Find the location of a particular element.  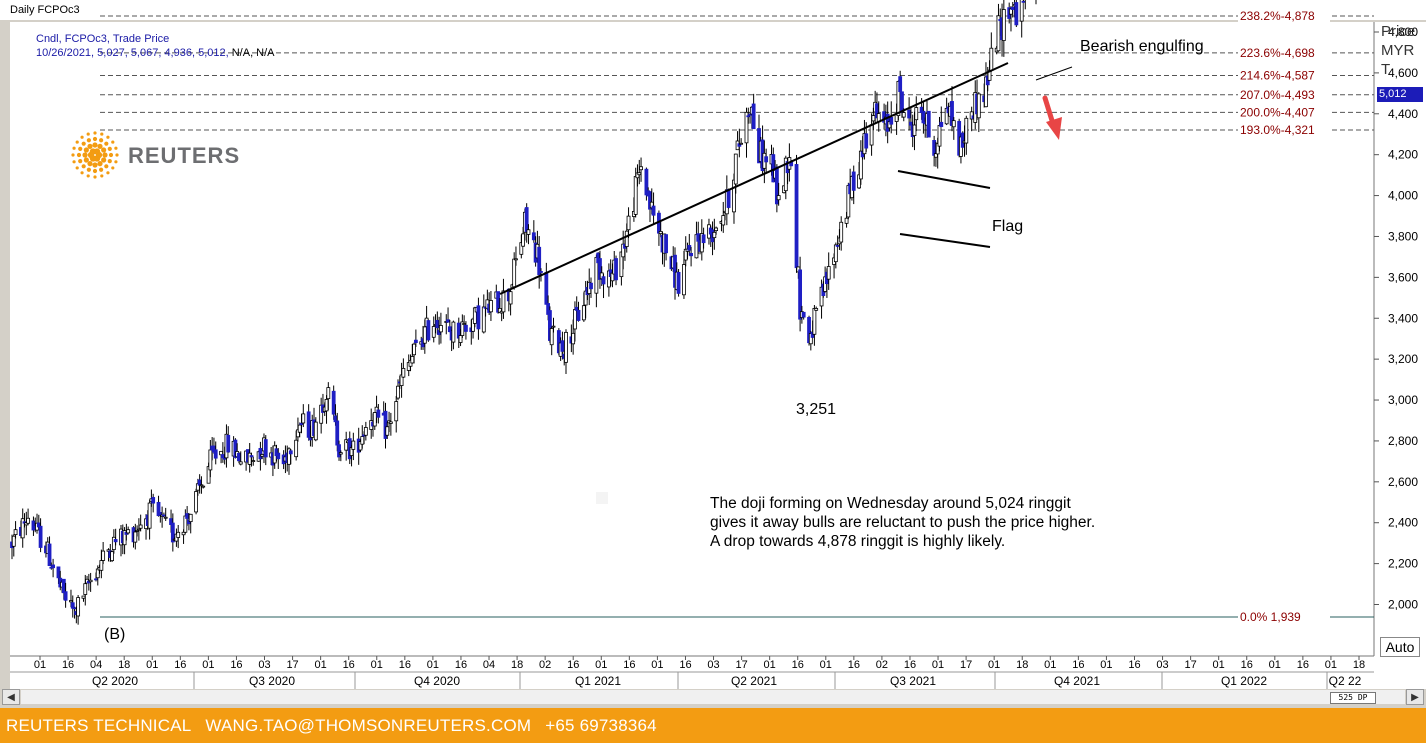

fib-label: 200.0%-4,407 is located at coordinates (1277, 112).